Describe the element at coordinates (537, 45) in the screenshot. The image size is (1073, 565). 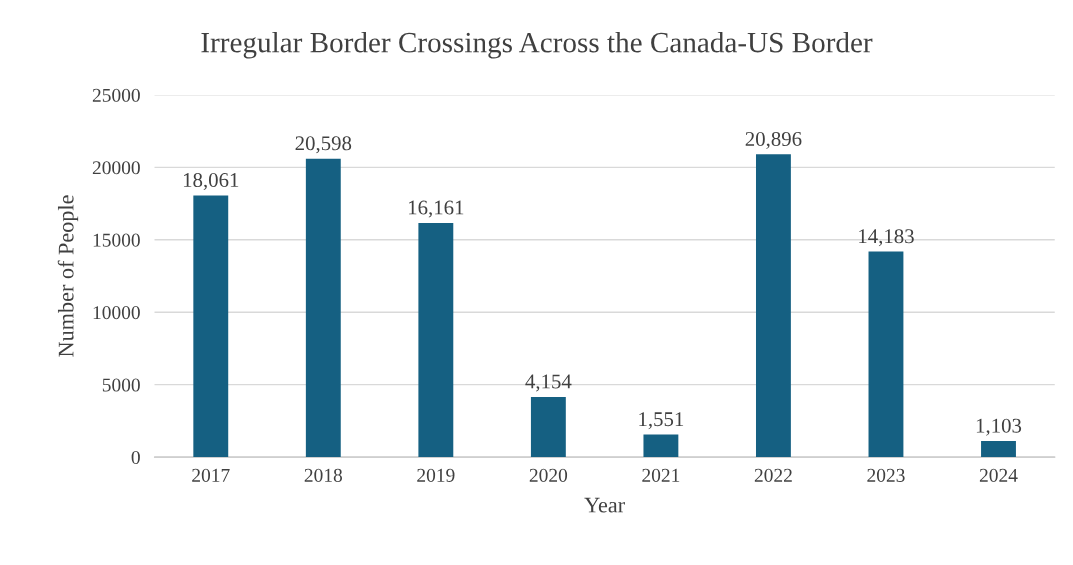
I see `chart-title: Irregular Border Crossings Across the Canada-US Border` at that location.